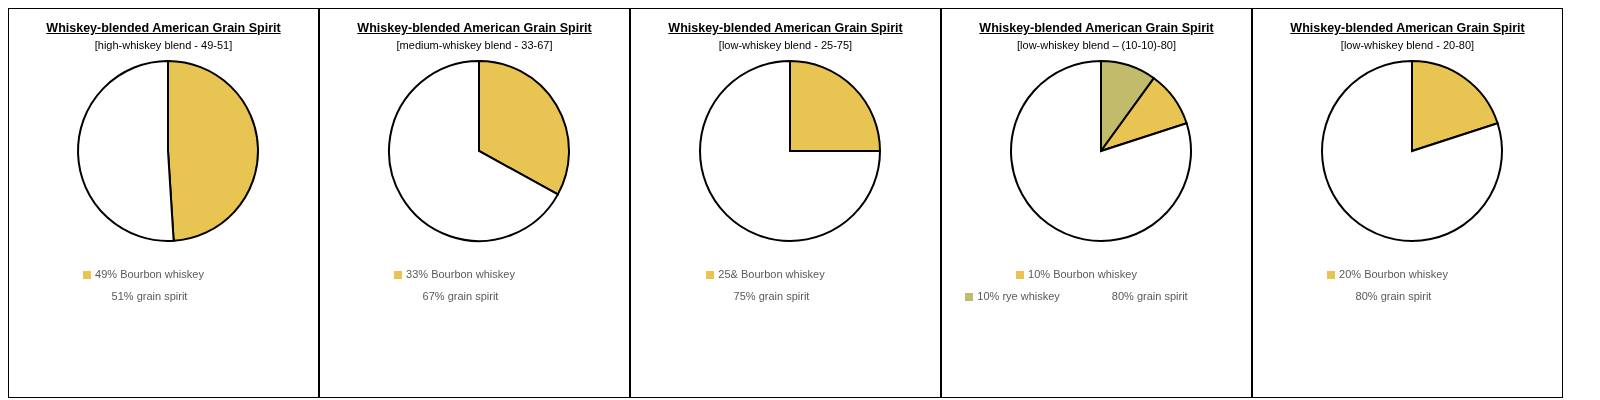 The height and width of the screenshot is (400, 1600). Describe the element at coordinates (149, 296) in the screenshot. I see `slice-label: 51% grain spirit` at that location.